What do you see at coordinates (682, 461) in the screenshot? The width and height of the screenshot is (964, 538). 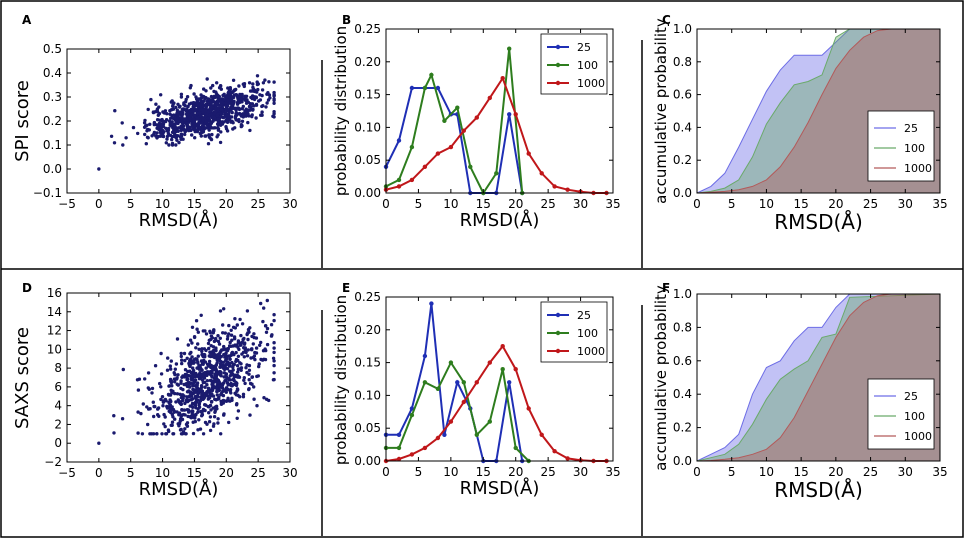 I see `y-tick-label: 0.0` at bounding box center [682, 461].